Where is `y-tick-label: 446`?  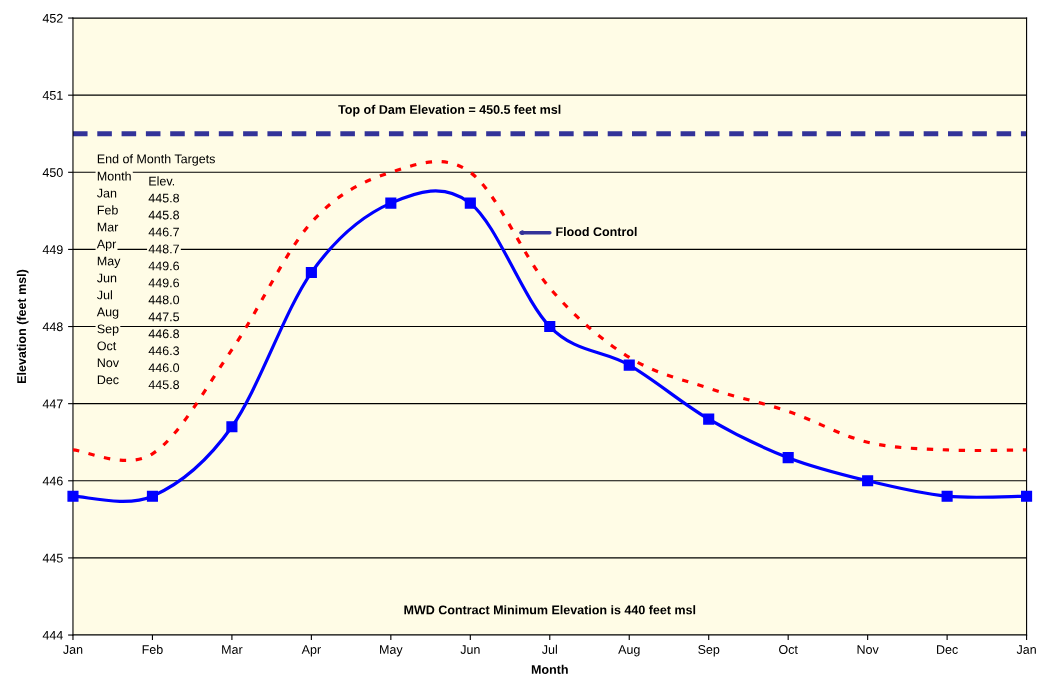 y-tick-label: 446 is located at coordinates (52, 481).